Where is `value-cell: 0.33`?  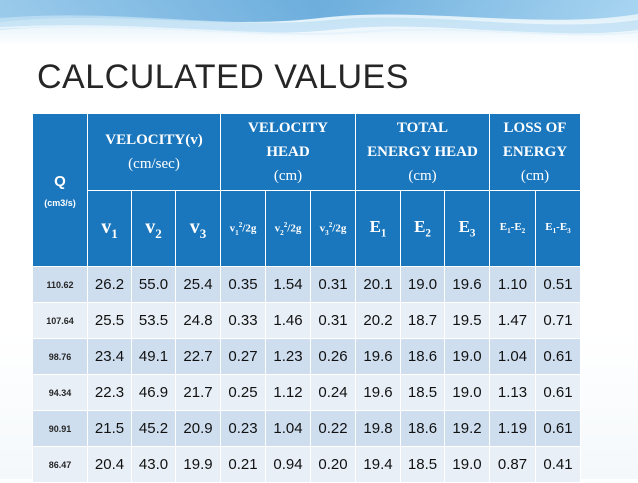
value-cell: 0.33 is located at coordinates (243, 320).